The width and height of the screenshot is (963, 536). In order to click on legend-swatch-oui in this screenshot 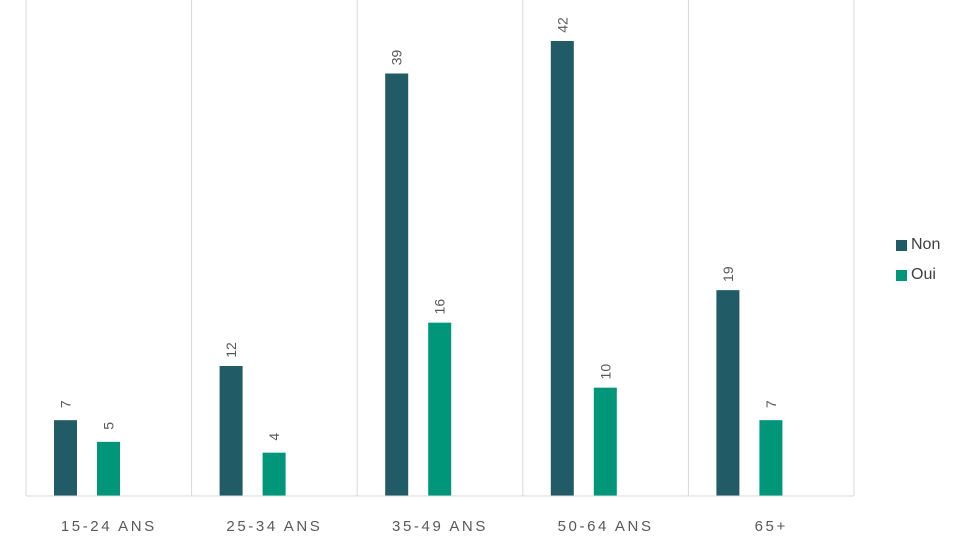, I will do `click(901, 275)`.